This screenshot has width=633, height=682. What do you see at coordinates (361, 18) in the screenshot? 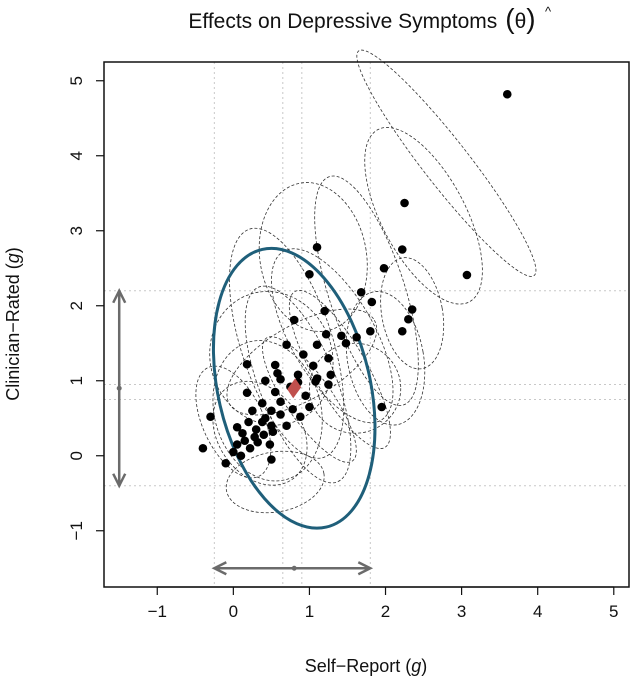
I see `chart-title: Effects on Depressive Symptoms (θ)` at bounding box center [361, 18].